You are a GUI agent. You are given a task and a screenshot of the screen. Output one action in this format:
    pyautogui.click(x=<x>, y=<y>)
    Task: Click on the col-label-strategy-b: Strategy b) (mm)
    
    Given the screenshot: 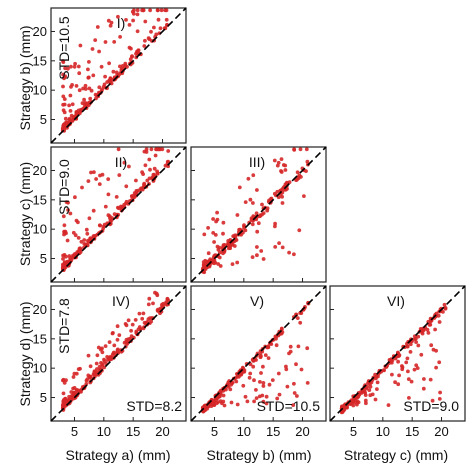 What is the action you would take?
    pyautogui.click(x=258, y=455)
    